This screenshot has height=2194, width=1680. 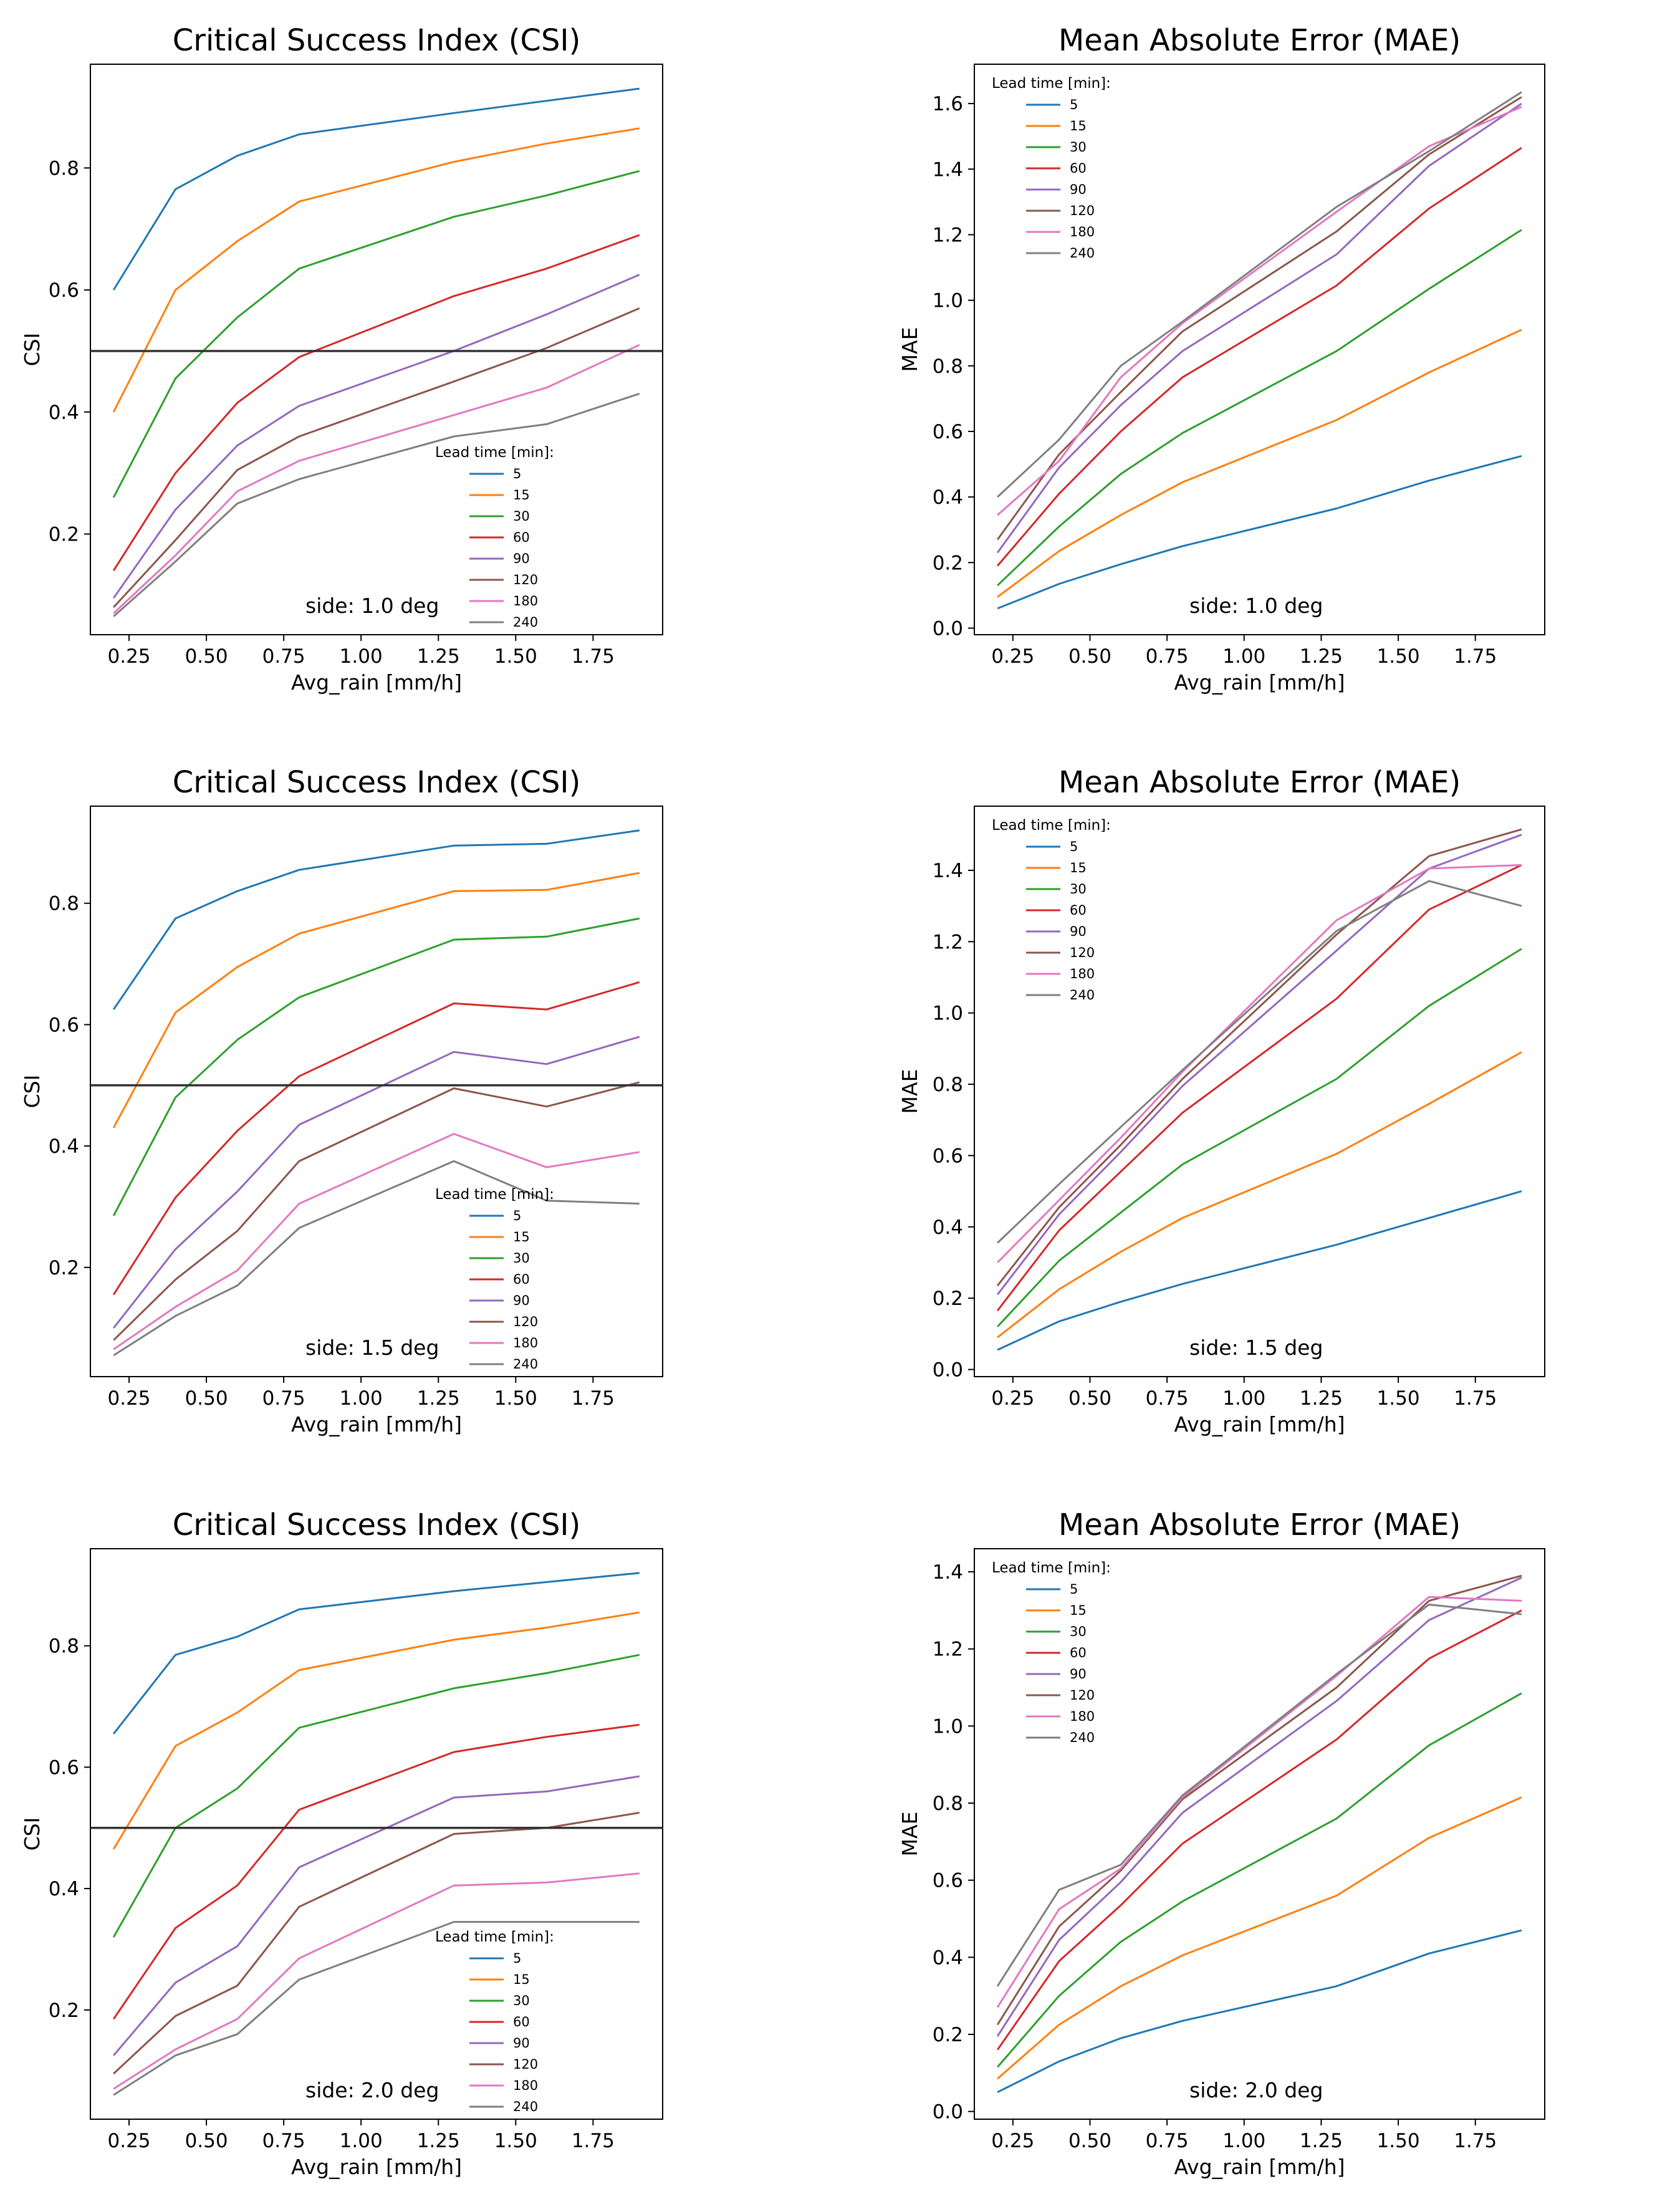 What do you see at coordinates (1167, 656) in the screenshot?
I see `x-tick-label: 0.75` at bounding box center [1167, 656].